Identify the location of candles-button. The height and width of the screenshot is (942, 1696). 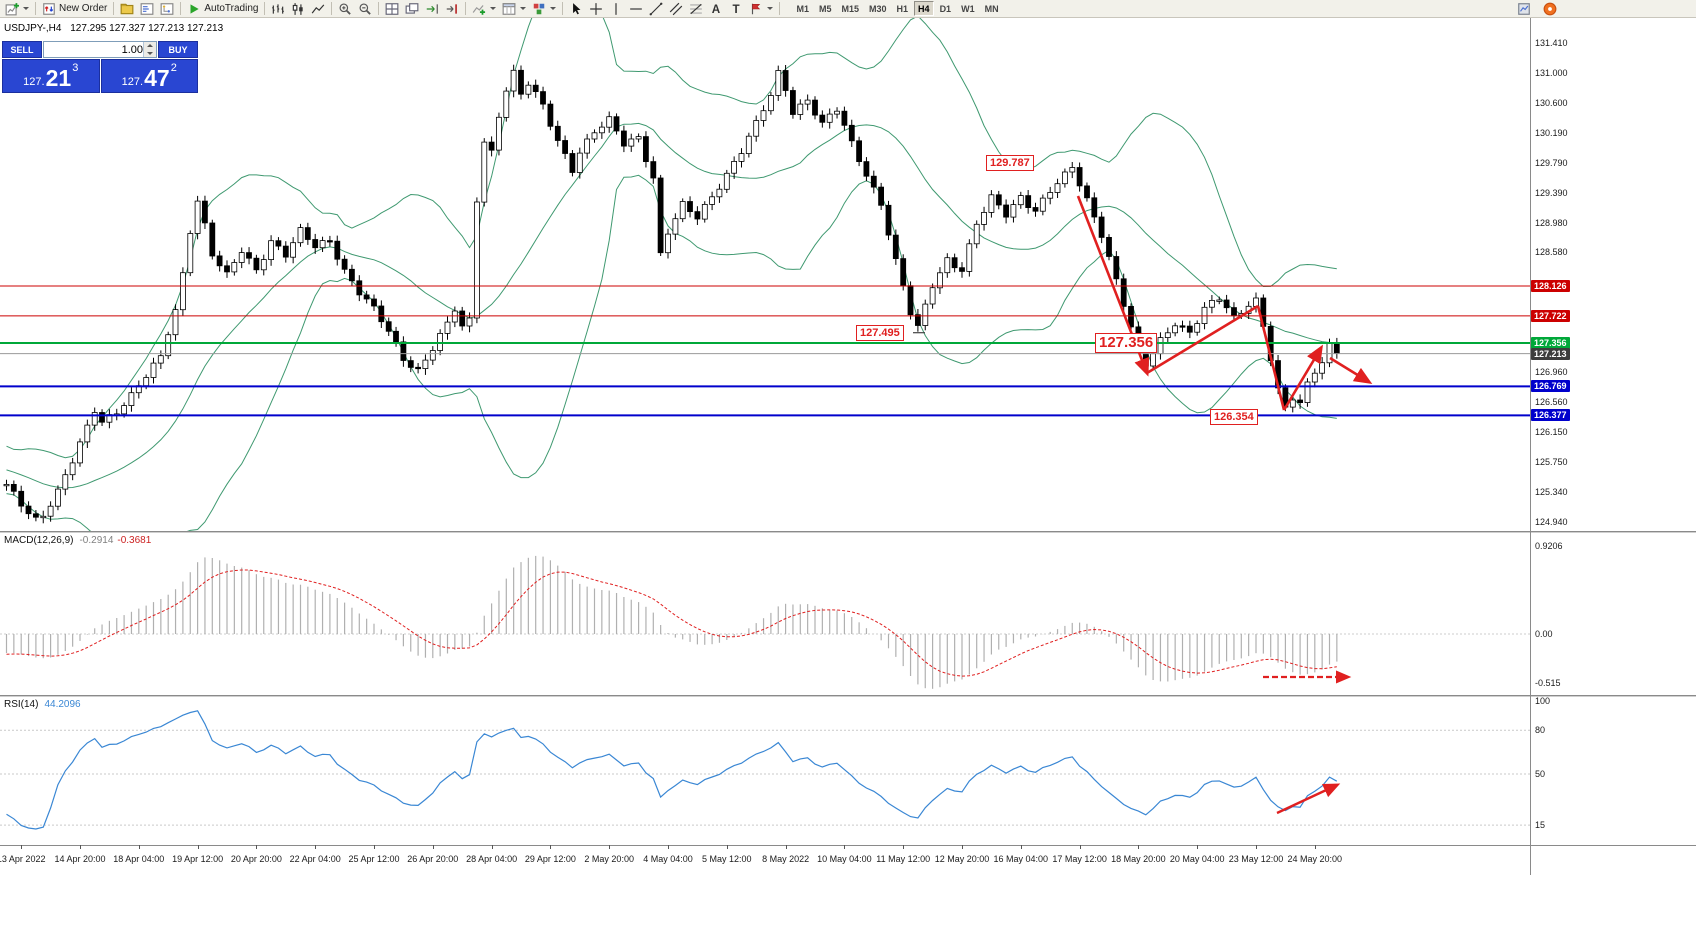
(298, 9).